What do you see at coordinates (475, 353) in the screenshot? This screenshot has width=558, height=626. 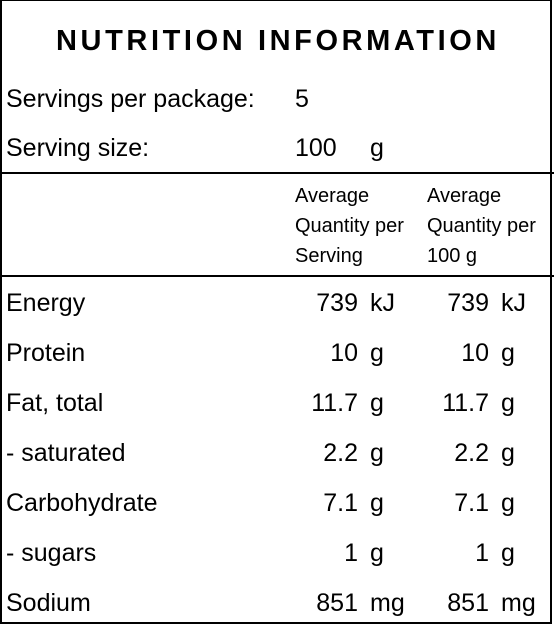 I see `per-100g-value: 10` at bounding box center [475, 353].